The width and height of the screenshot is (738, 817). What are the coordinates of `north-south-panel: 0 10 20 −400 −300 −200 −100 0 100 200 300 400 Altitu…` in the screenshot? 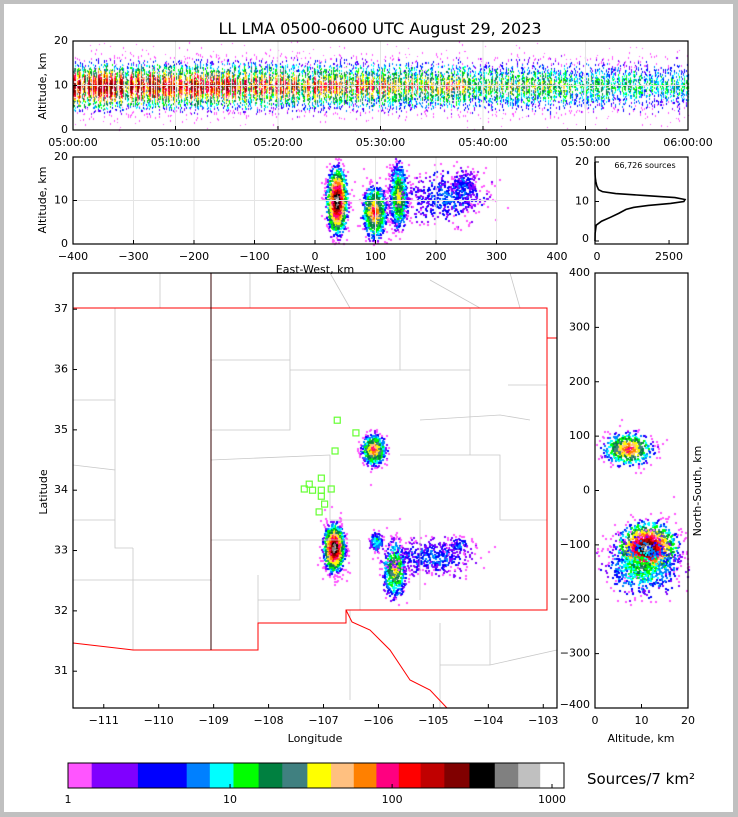 It's located at (632, 505).